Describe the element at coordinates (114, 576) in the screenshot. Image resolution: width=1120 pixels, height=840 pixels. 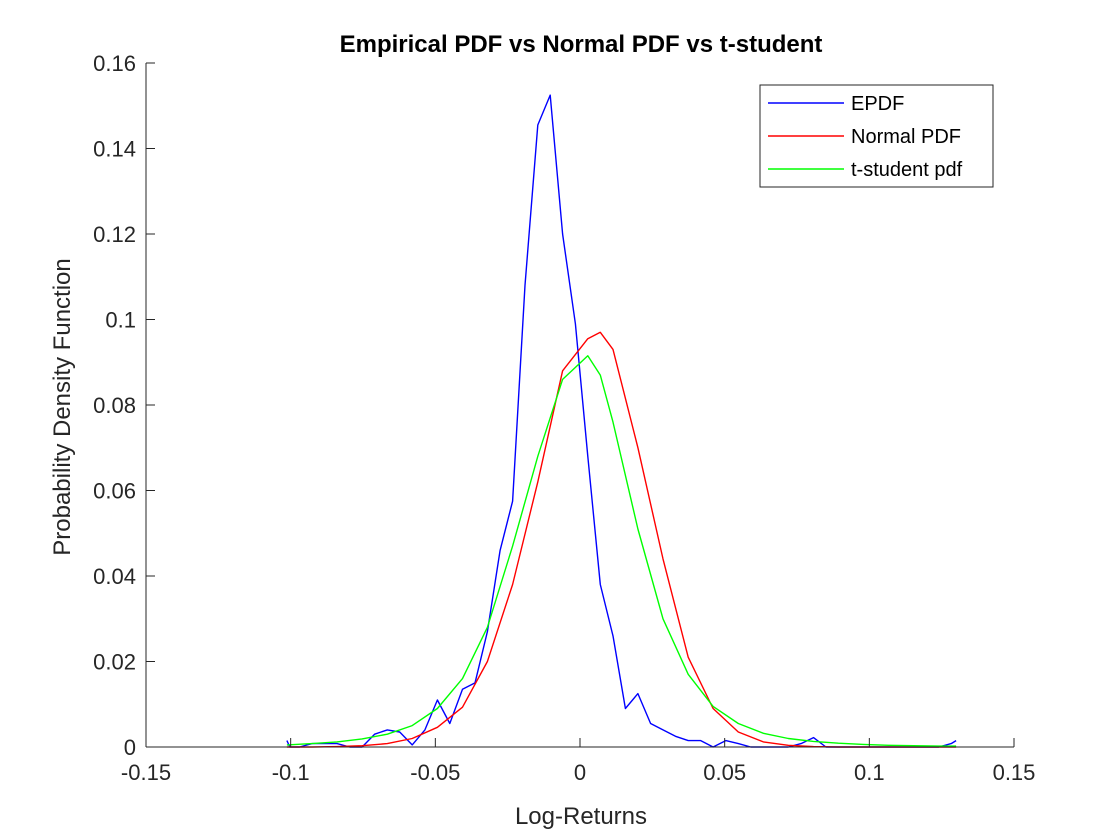
I see `y-tick-label: 0.04` at that location.